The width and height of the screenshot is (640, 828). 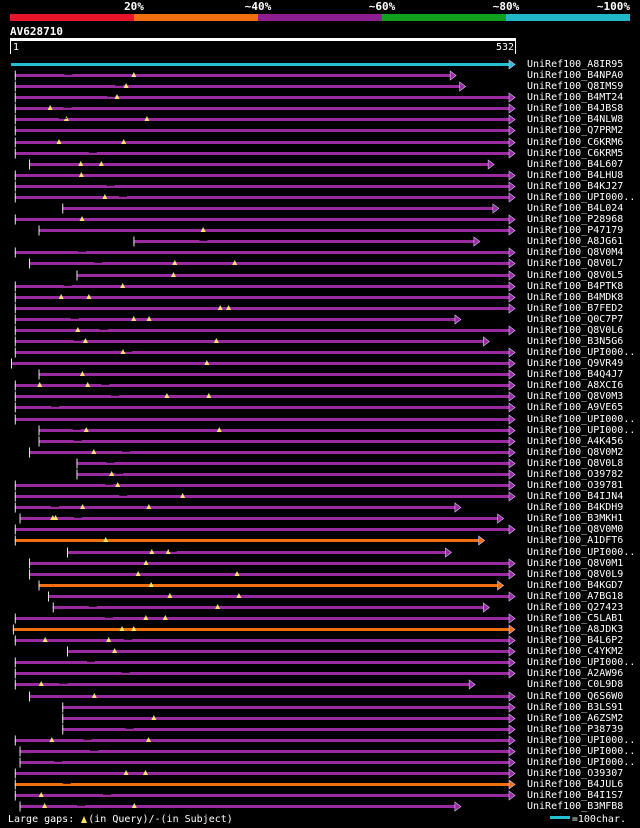 I want to click on hit-label: UniRef100_Q0C7P7, so click(x=575, y=319).